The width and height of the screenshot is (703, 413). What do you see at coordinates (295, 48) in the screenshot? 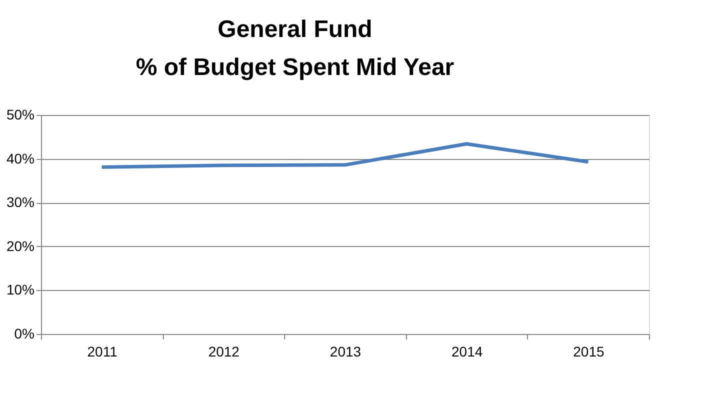
I see `chart-title: General Fund % of Budget Spent Mid Year` at bounding box center [295, 48].